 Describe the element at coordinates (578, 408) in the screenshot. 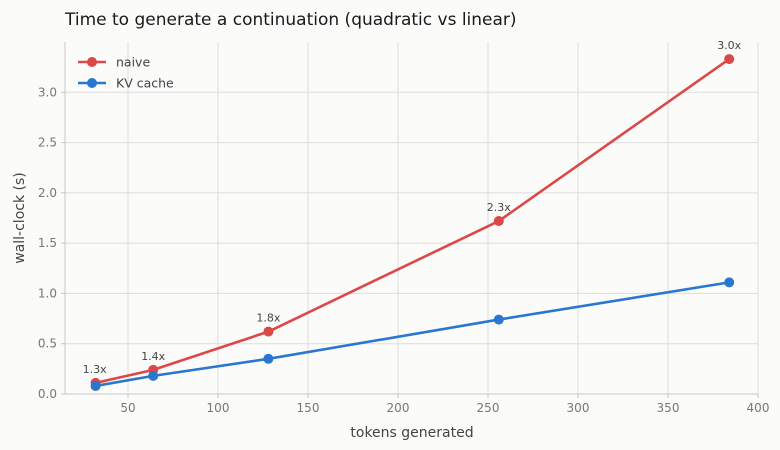

I see `x-tick-label: 300` at that location.